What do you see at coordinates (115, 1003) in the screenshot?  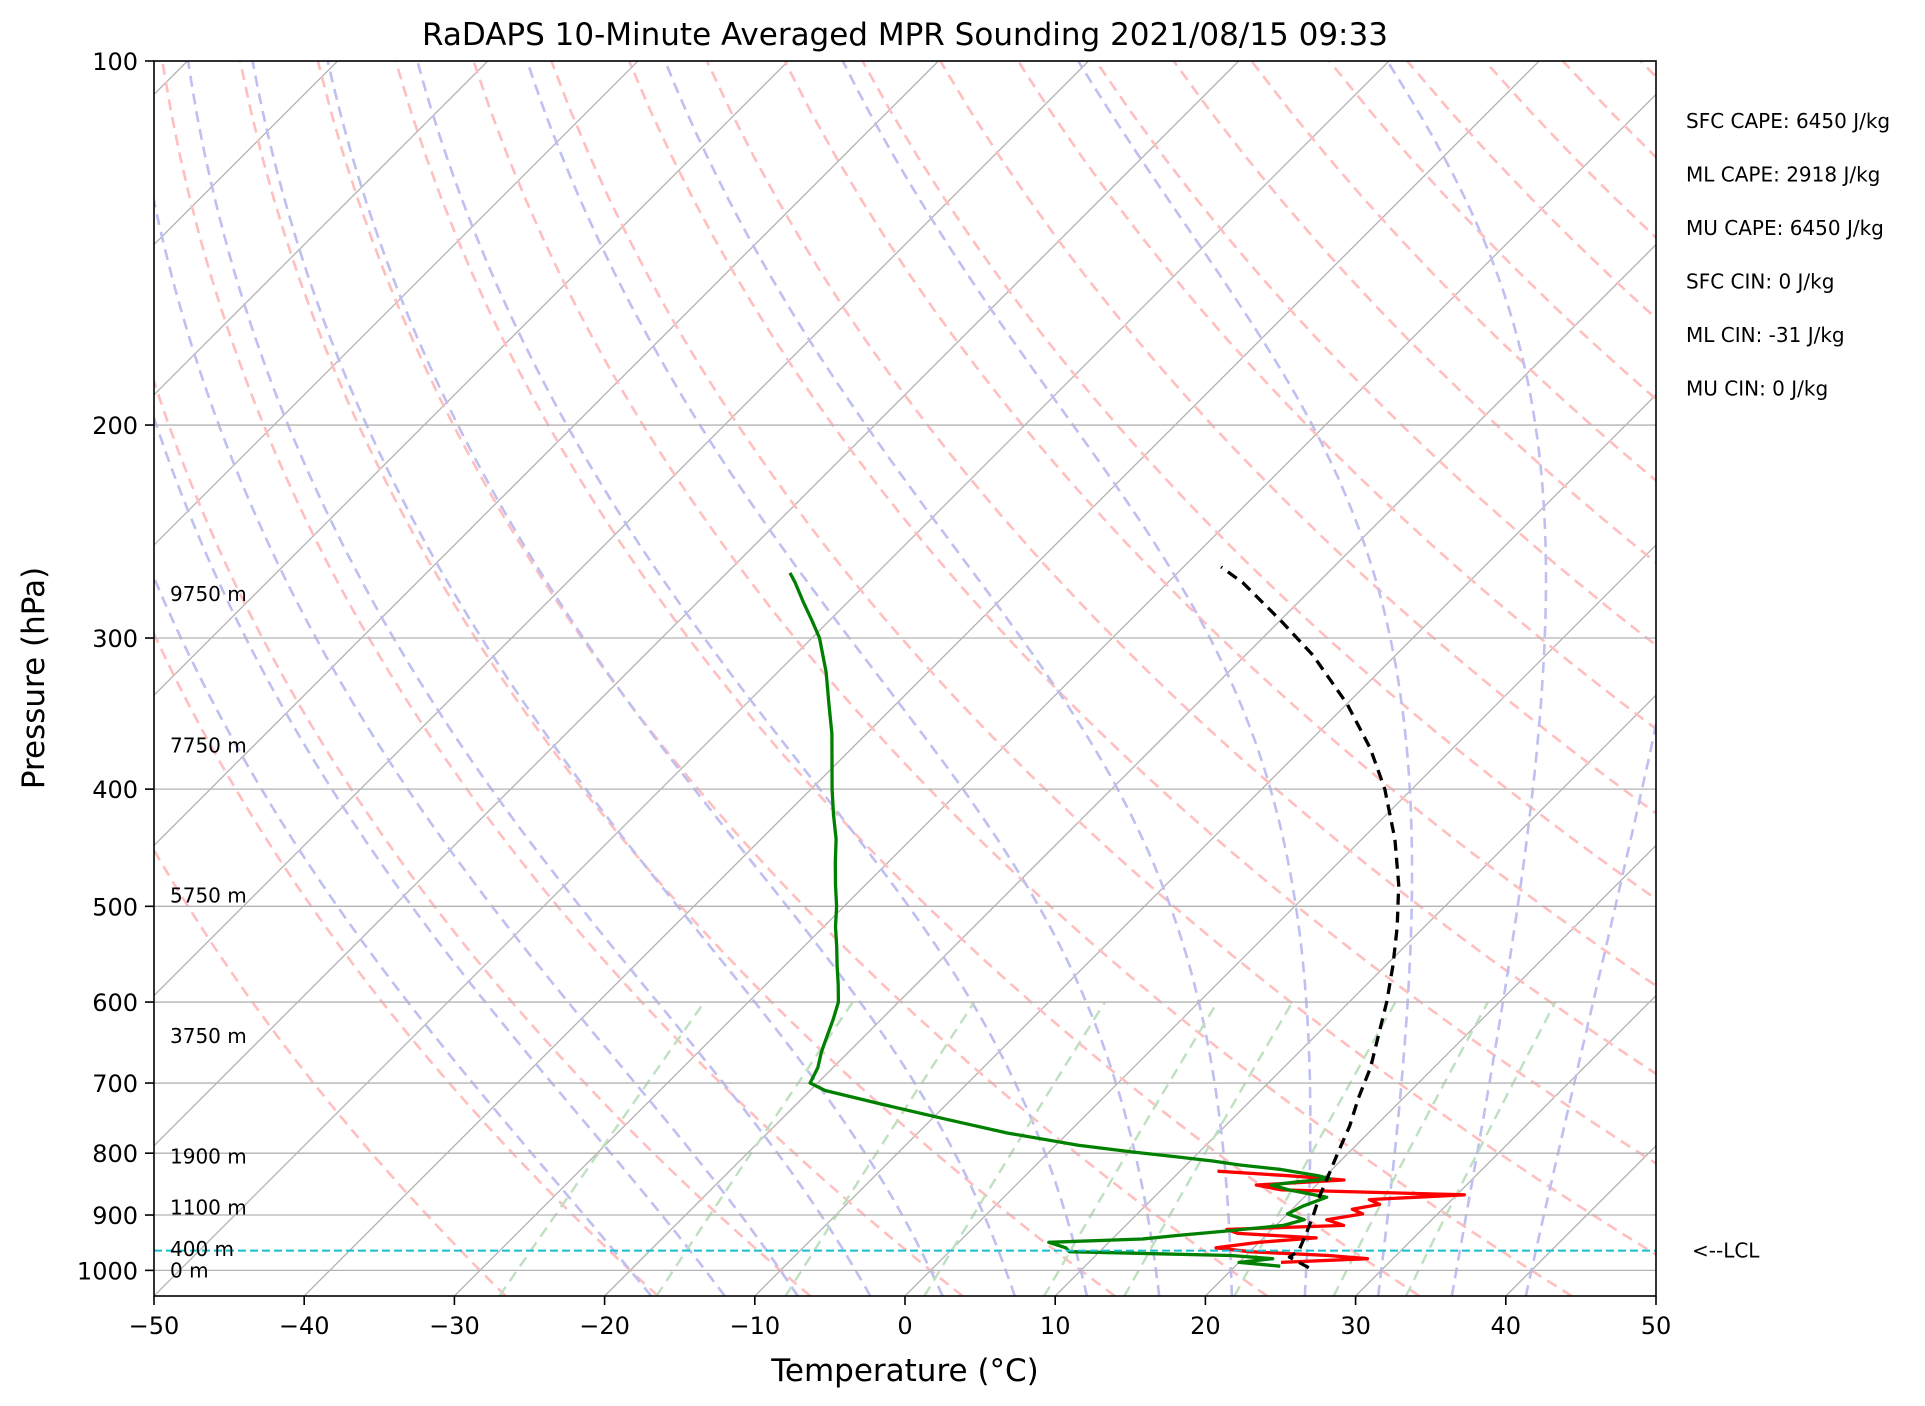 I see `y-tick-label: 600` at bounding box center [115, 1003].